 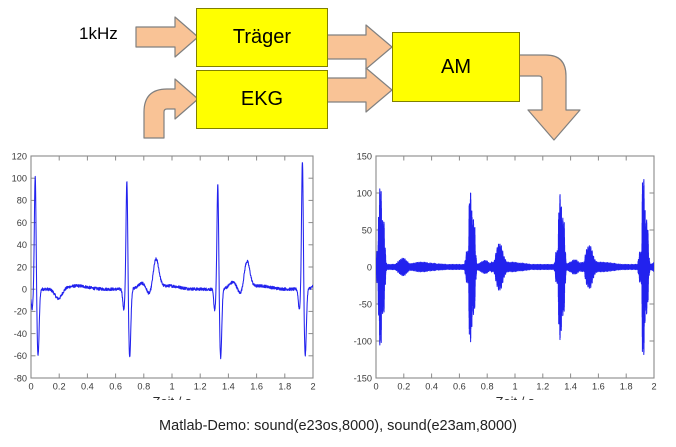 I want to click on svg-text: 150, so click(x=364, y=156).